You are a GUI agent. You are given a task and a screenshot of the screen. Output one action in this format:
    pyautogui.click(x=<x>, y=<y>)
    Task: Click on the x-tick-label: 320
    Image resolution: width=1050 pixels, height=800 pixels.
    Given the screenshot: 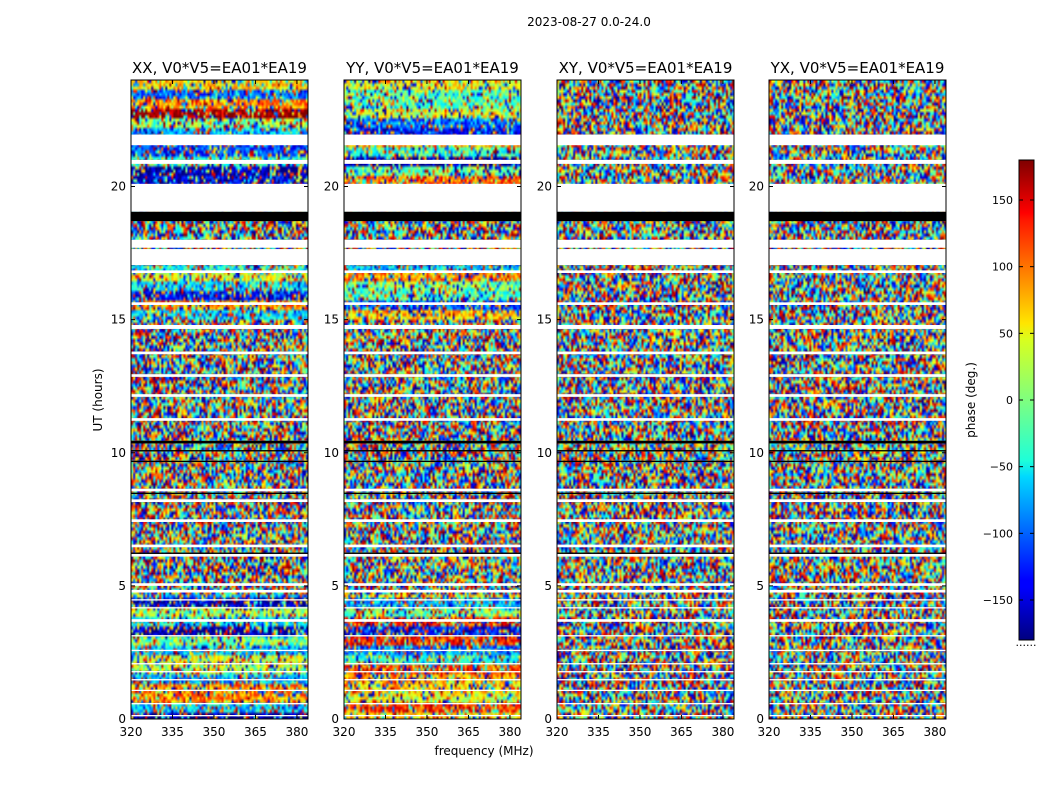 What is the action you would take?
    pyautogui.click(x=131, y=732)
    